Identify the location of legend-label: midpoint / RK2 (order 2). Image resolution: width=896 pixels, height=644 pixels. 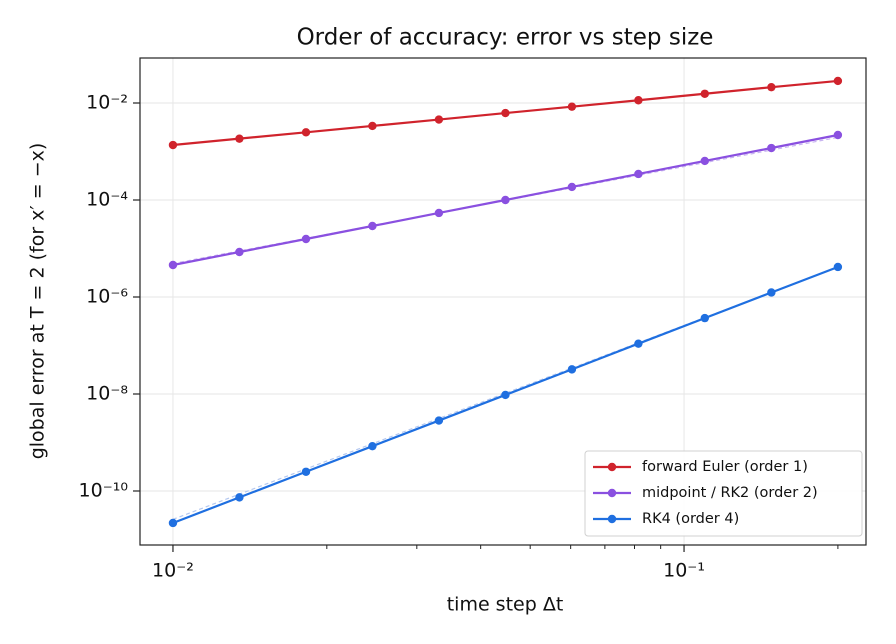
(730, 493).